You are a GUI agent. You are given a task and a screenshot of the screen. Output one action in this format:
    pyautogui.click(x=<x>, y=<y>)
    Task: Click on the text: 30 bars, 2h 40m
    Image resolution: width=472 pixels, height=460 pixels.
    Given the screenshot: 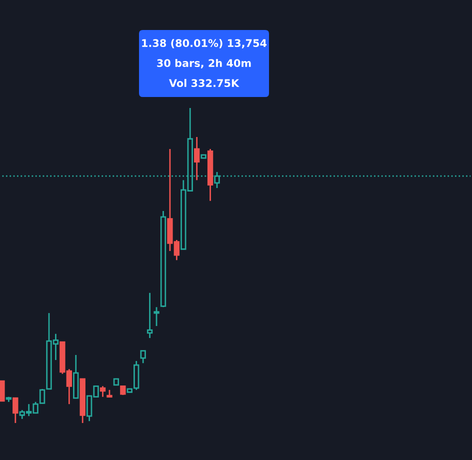 What is the action you would take?
    pyautogui.click(x=204, y=63)
    